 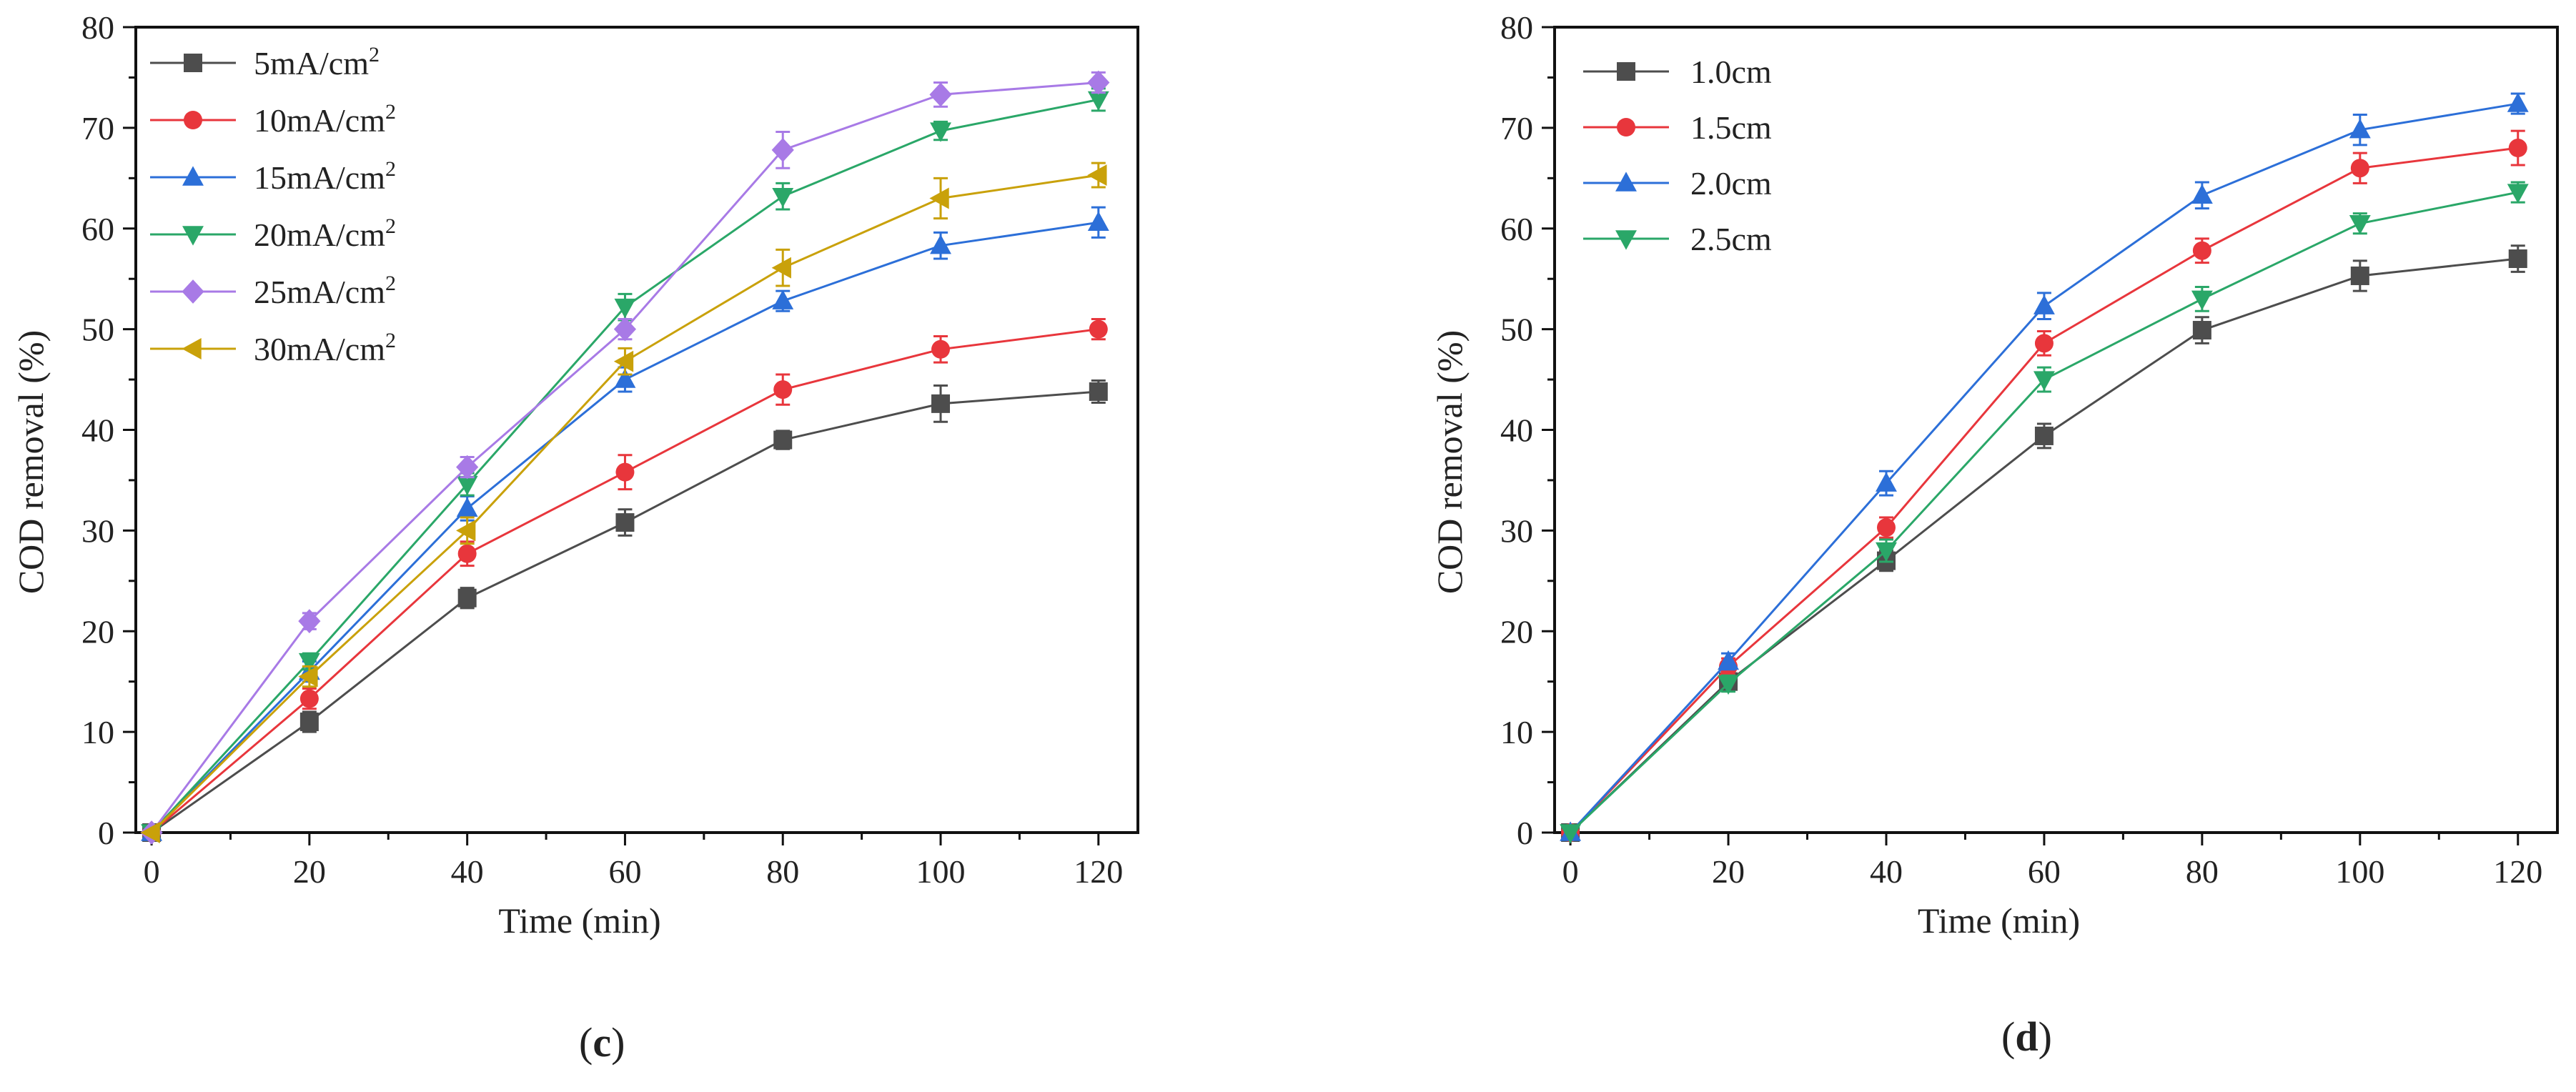 I want to click on panel-label: (c), so click(x=602, y=1042).